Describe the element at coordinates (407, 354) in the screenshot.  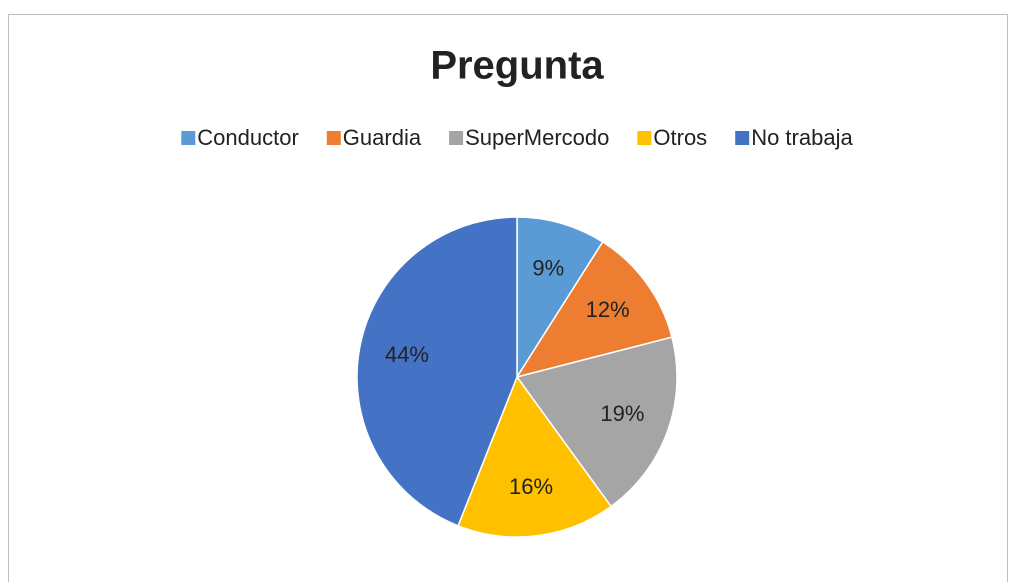
I see `data-label: 44%` at that location.